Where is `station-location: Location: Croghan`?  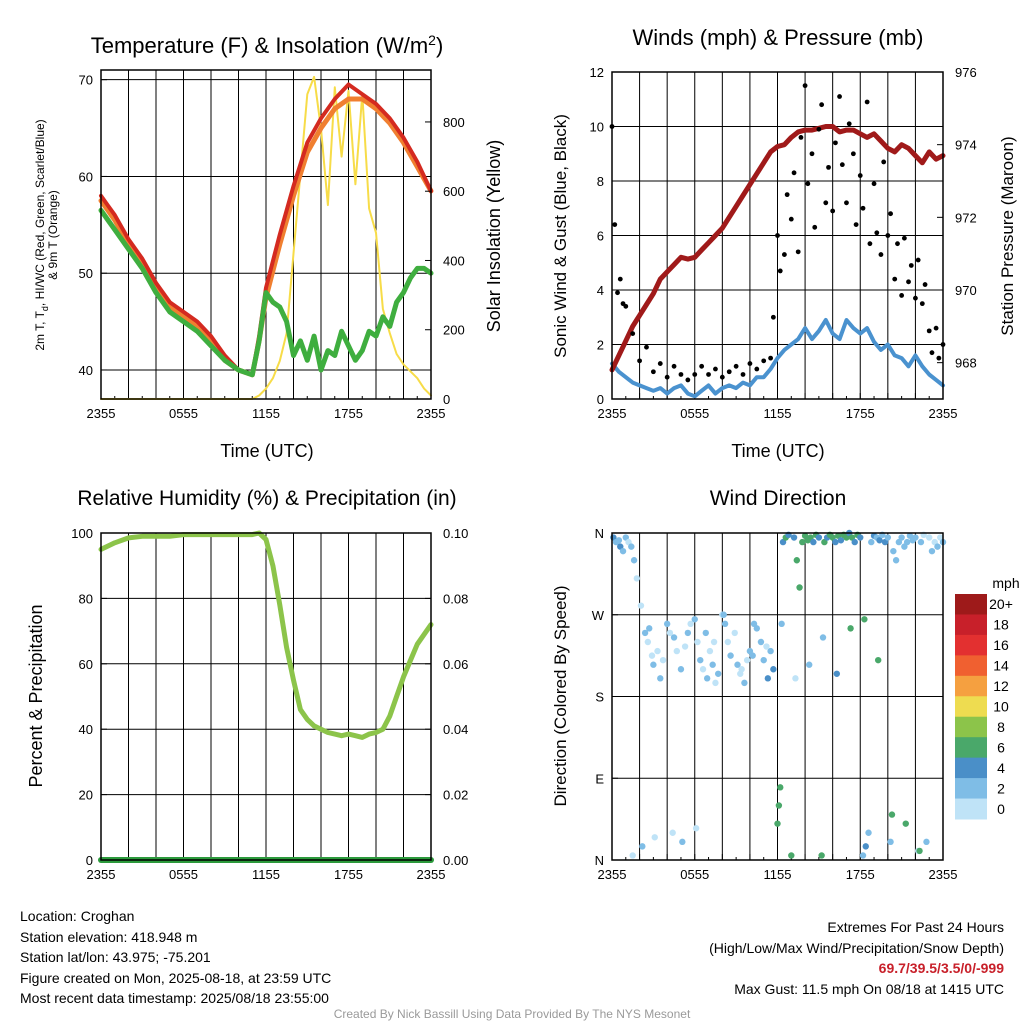 station-location: Location: Croghan is located at coordinates (77, 916).